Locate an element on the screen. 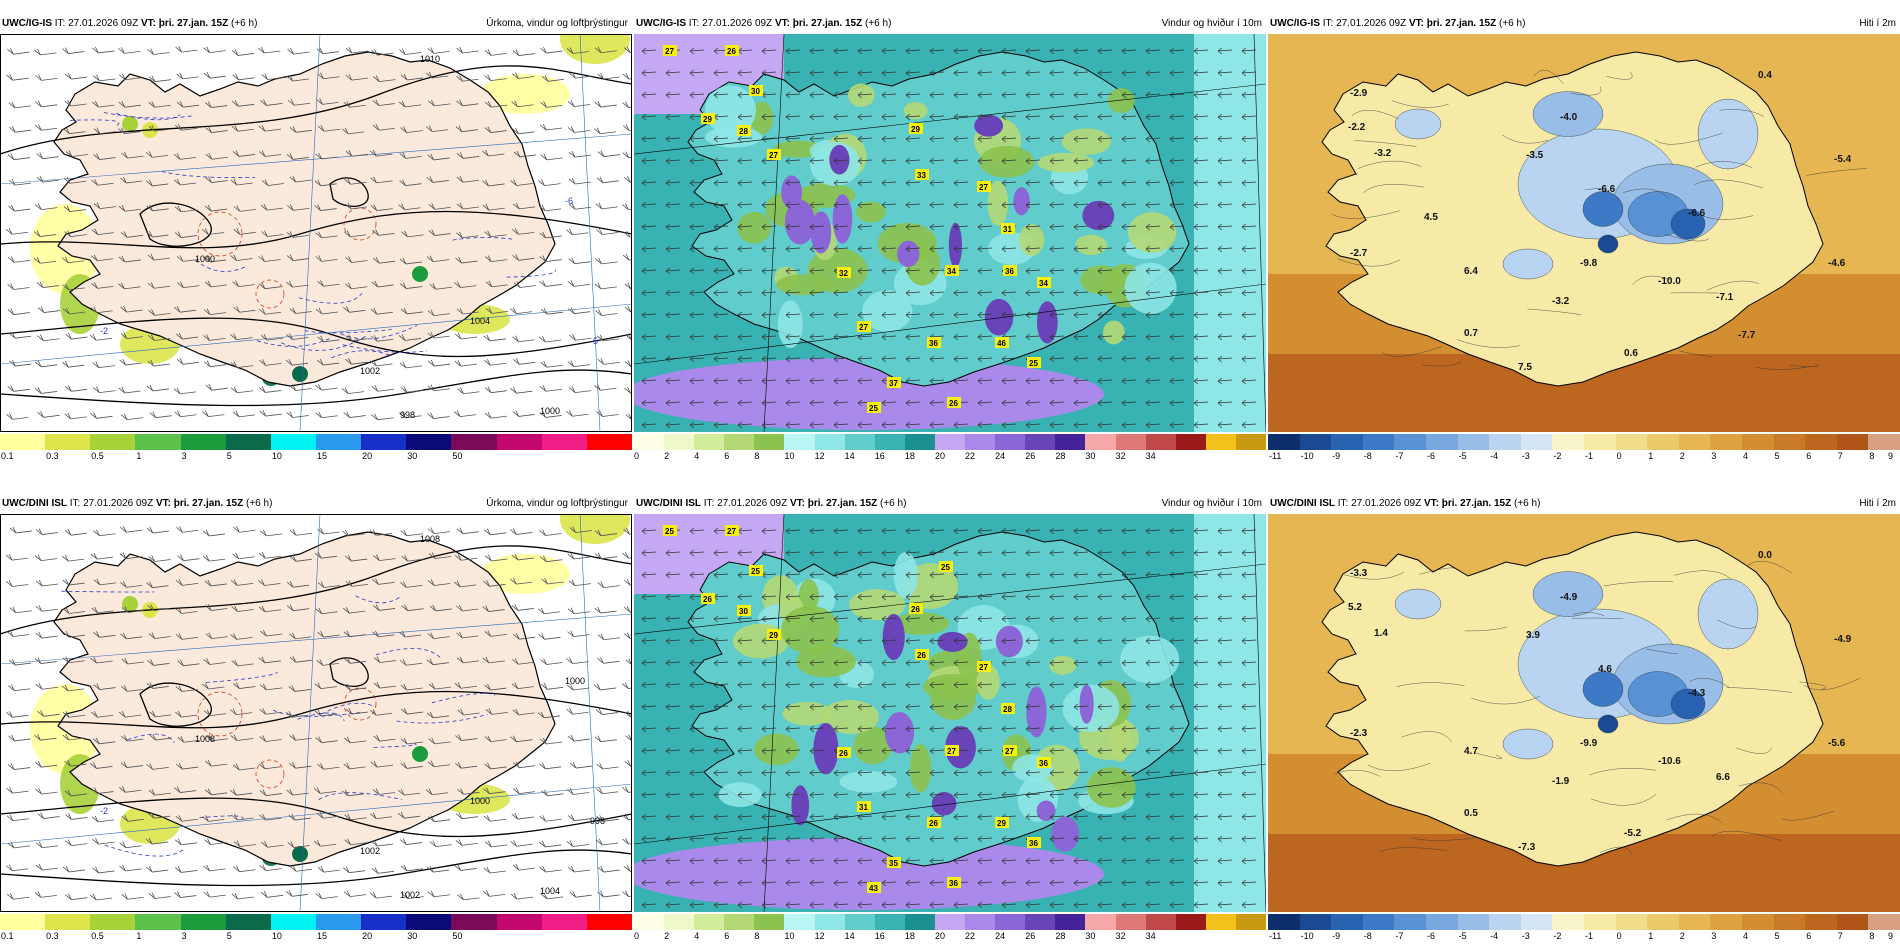 The width and height of the screenshot is (1900, 950). map-precip: 1008 1008 1000 1002 1004 1002 1000 998 -2 is located at coordinates (316, 713).